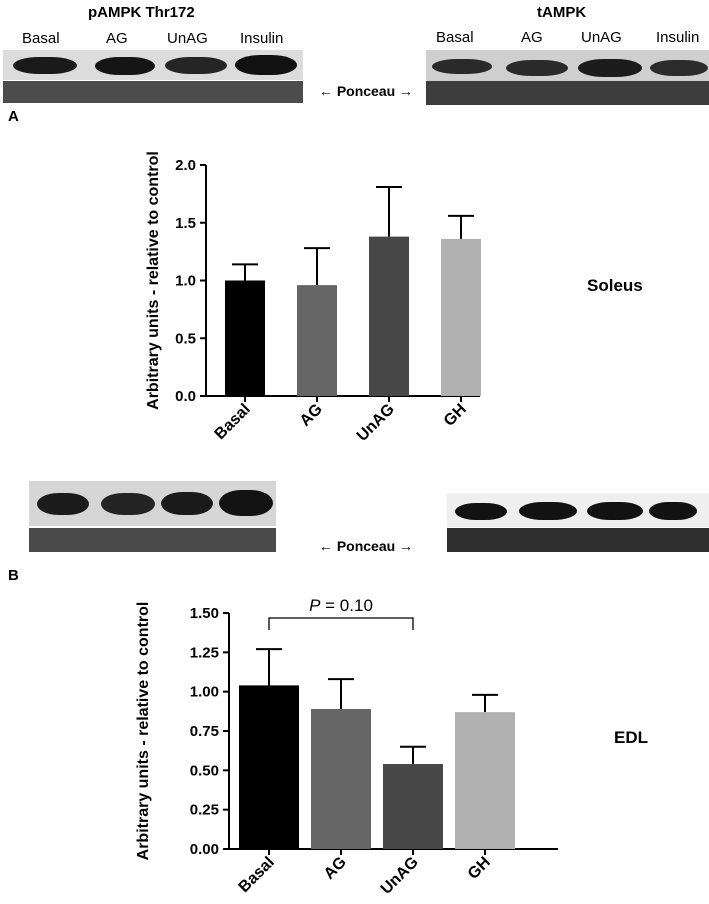  What do you see at coordinates (187, 38) in the screenshot?
I see `left-lane-label: UnAG` at bounding box center [187, 38].